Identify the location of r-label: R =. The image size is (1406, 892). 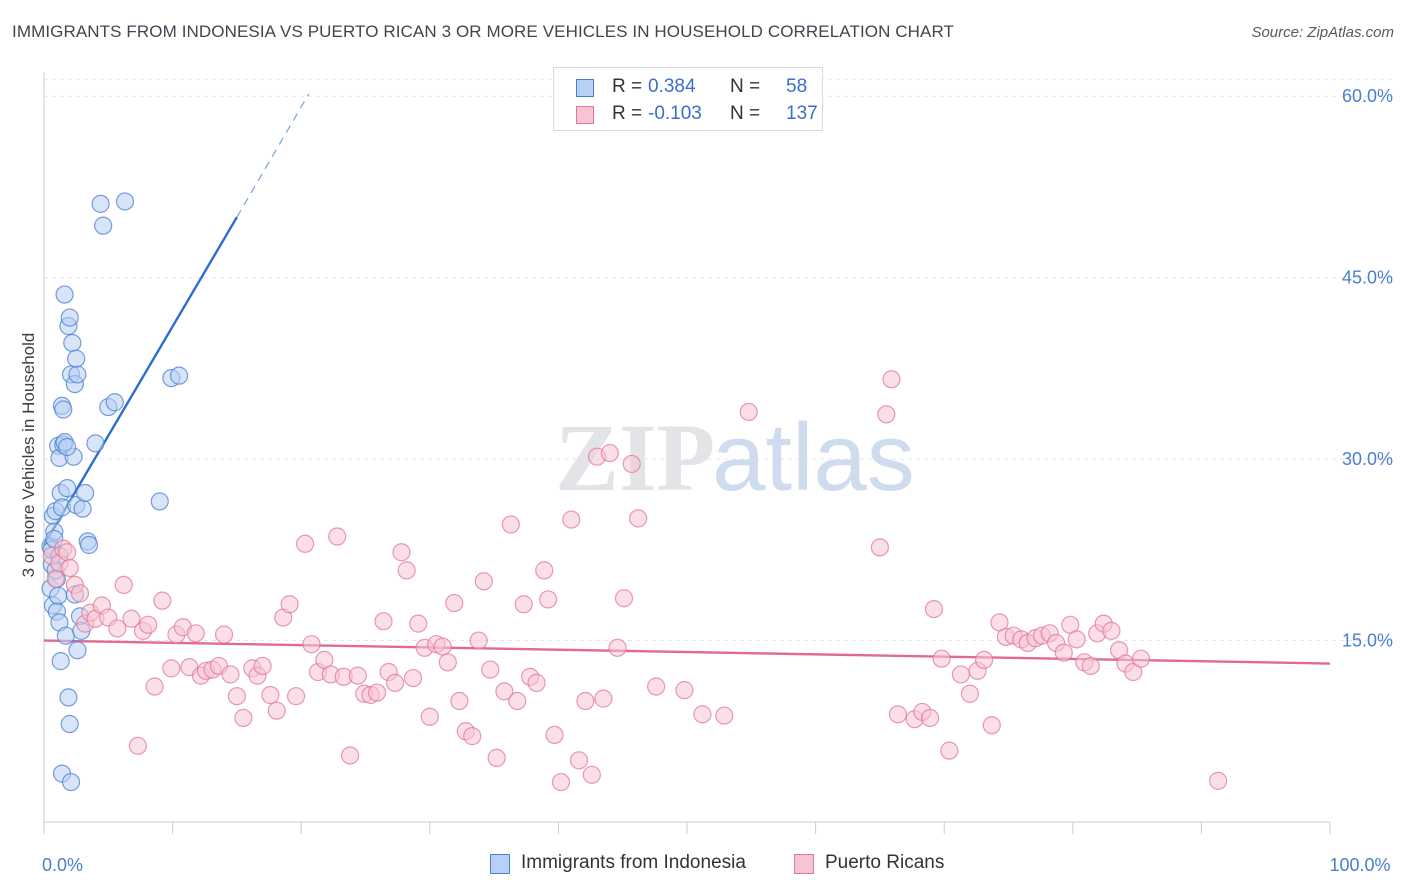
(627, 86).